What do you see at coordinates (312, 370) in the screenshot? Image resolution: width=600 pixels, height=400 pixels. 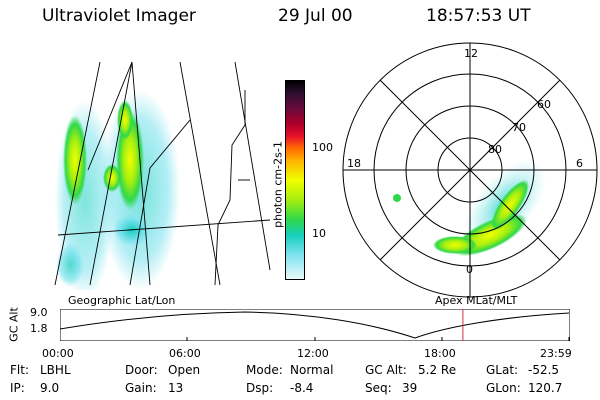 I see `stat-mode-value: Normal` at bounding box center [312, 370].